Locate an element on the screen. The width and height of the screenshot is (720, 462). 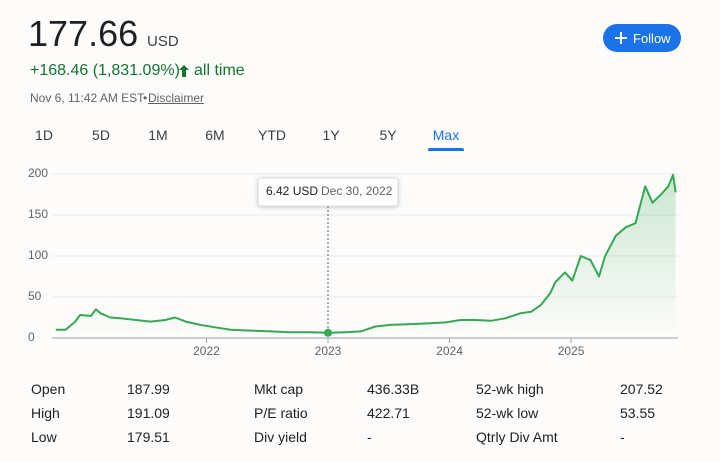
range-tab: Max is located at coordinates (446, 135).